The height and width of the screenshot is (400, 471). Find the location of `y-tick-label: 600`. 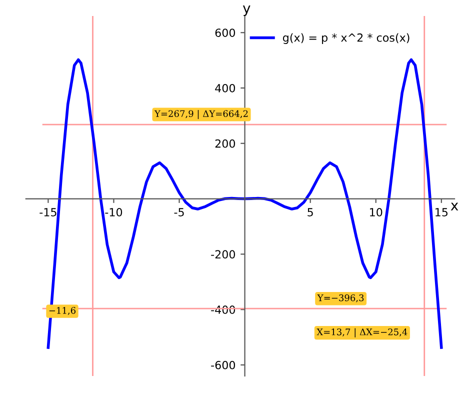

y-tick-label: 600 is located at coordinates (225, 32).